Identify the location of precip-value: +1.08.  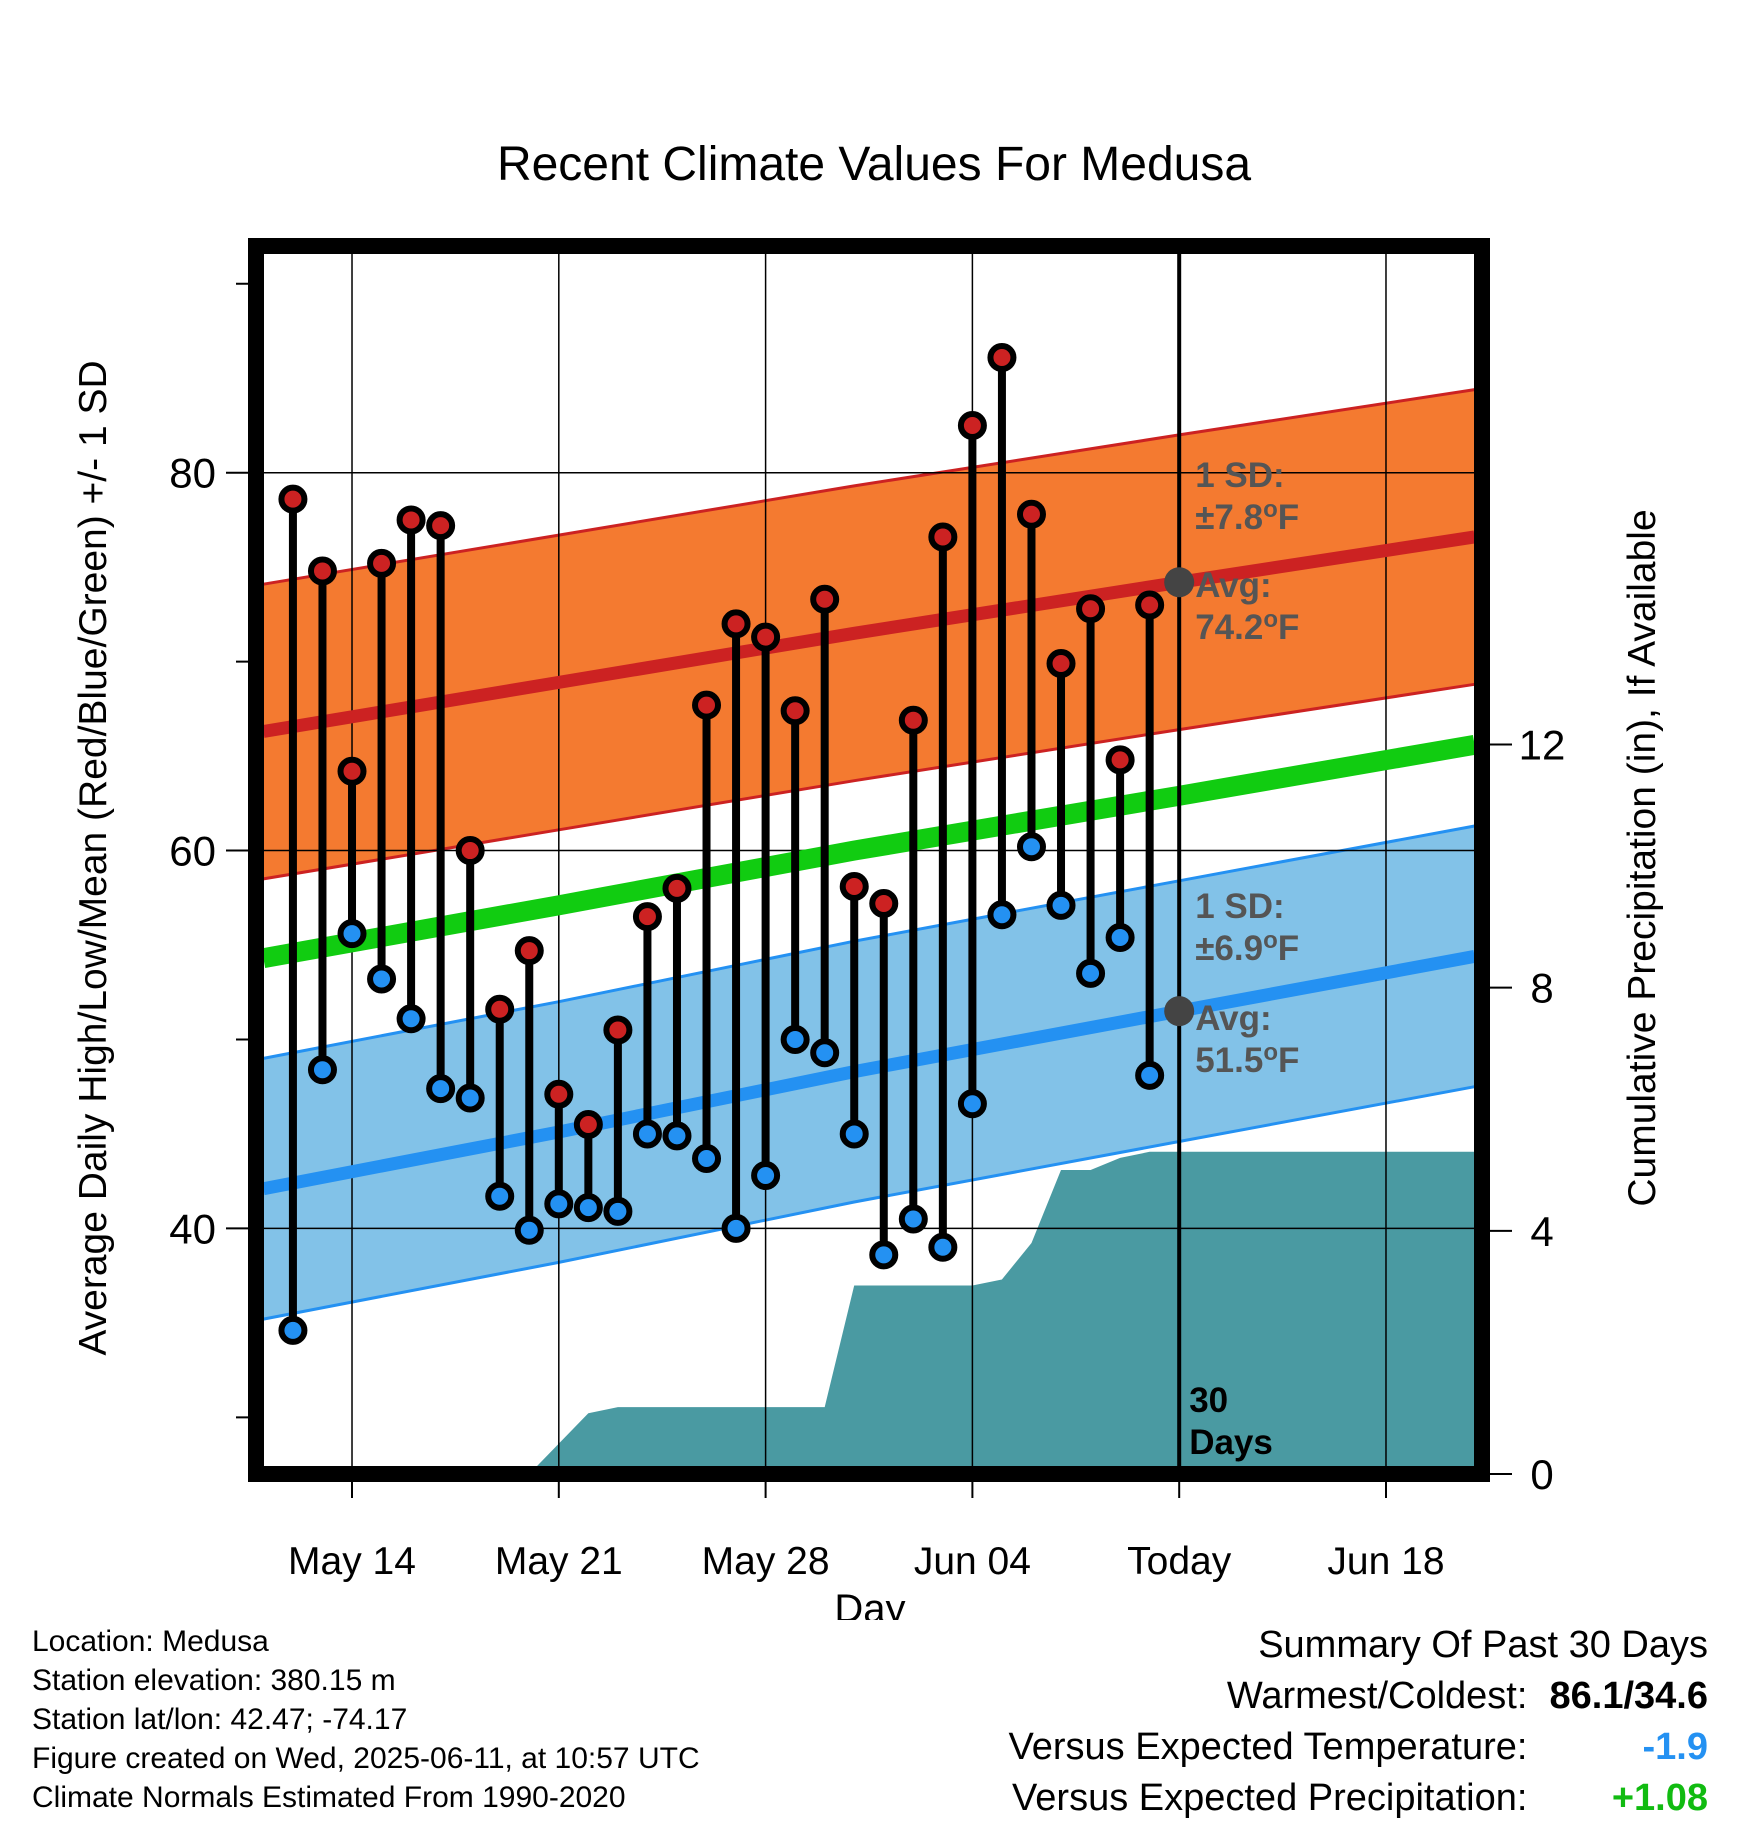
(1659, 1798).